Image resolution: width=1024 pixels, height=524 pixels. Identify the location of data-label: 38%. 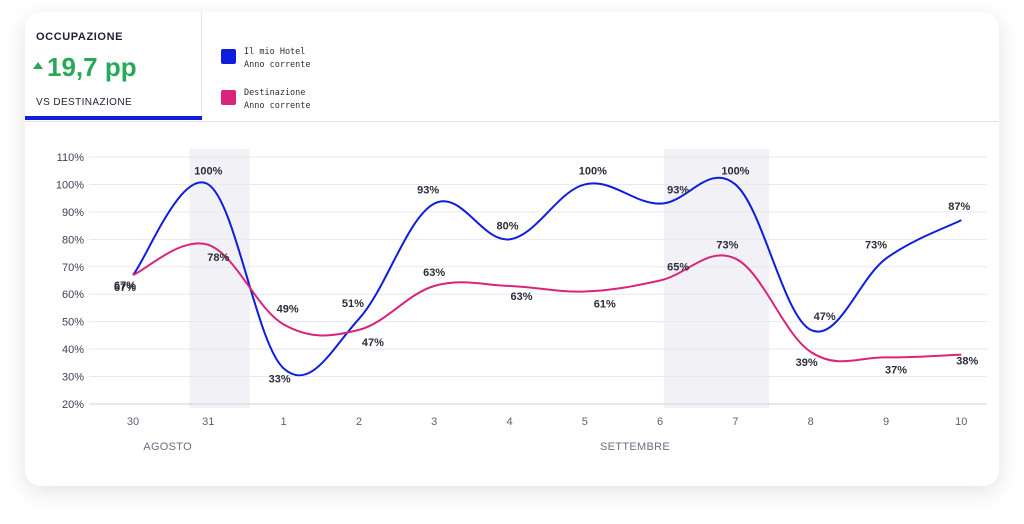
(967, 362).